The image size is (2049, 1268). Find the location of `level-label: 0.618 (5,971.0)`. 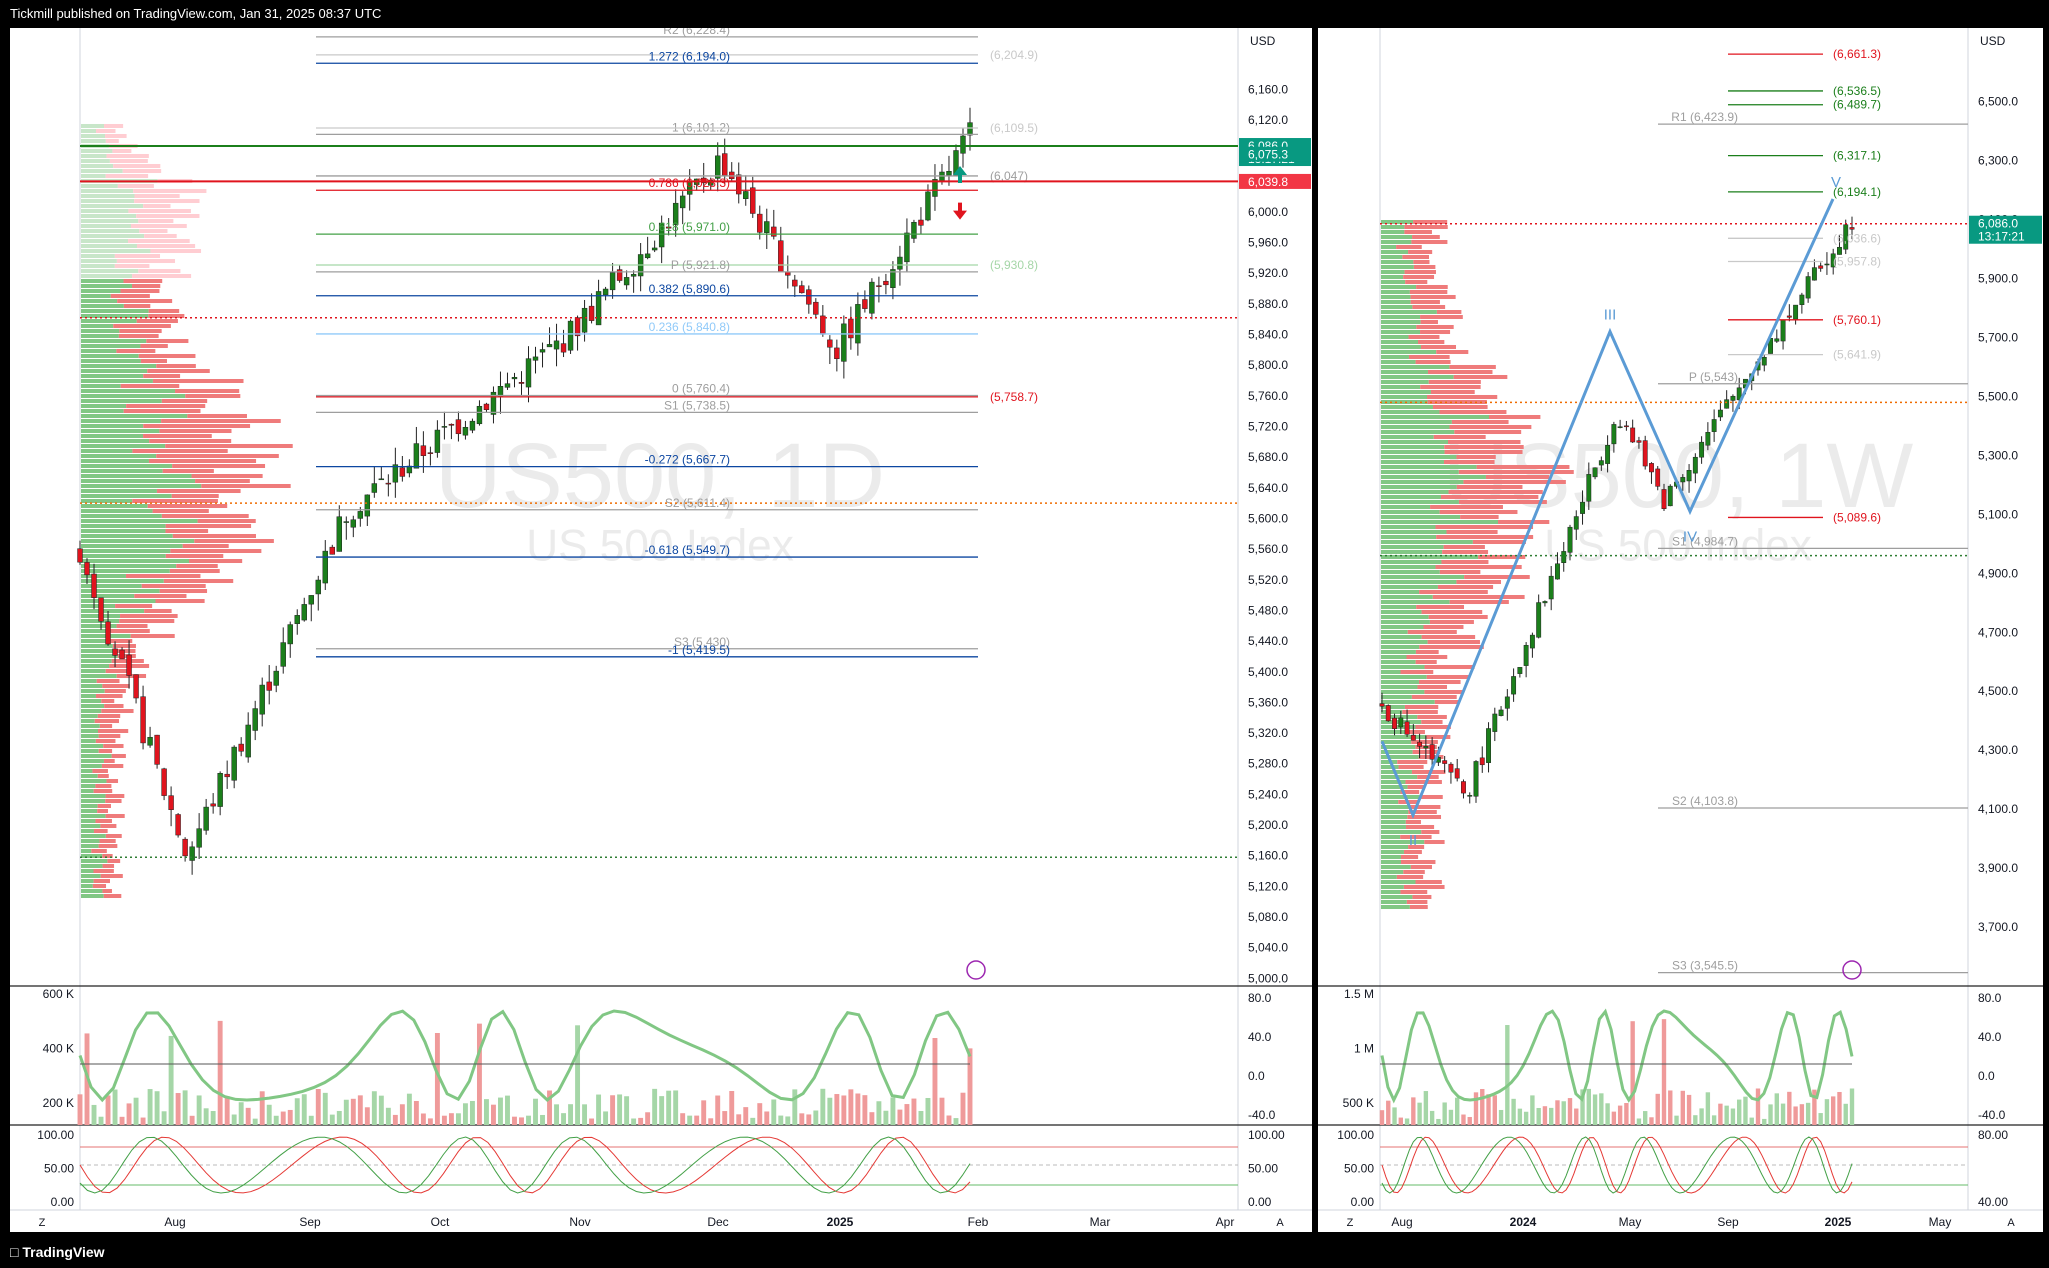

level-label: 0.618 (5,971.0) is located at coordinates (689, 227).